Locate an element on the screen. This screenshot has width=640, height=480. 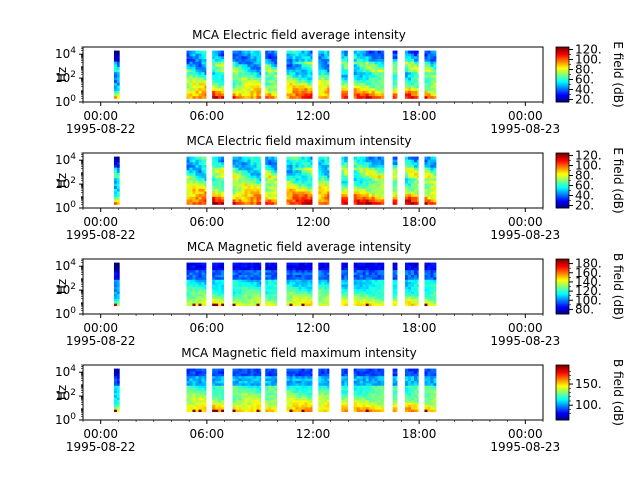
colorbar-tick-label: 40. is located at coordinates (584, 90).